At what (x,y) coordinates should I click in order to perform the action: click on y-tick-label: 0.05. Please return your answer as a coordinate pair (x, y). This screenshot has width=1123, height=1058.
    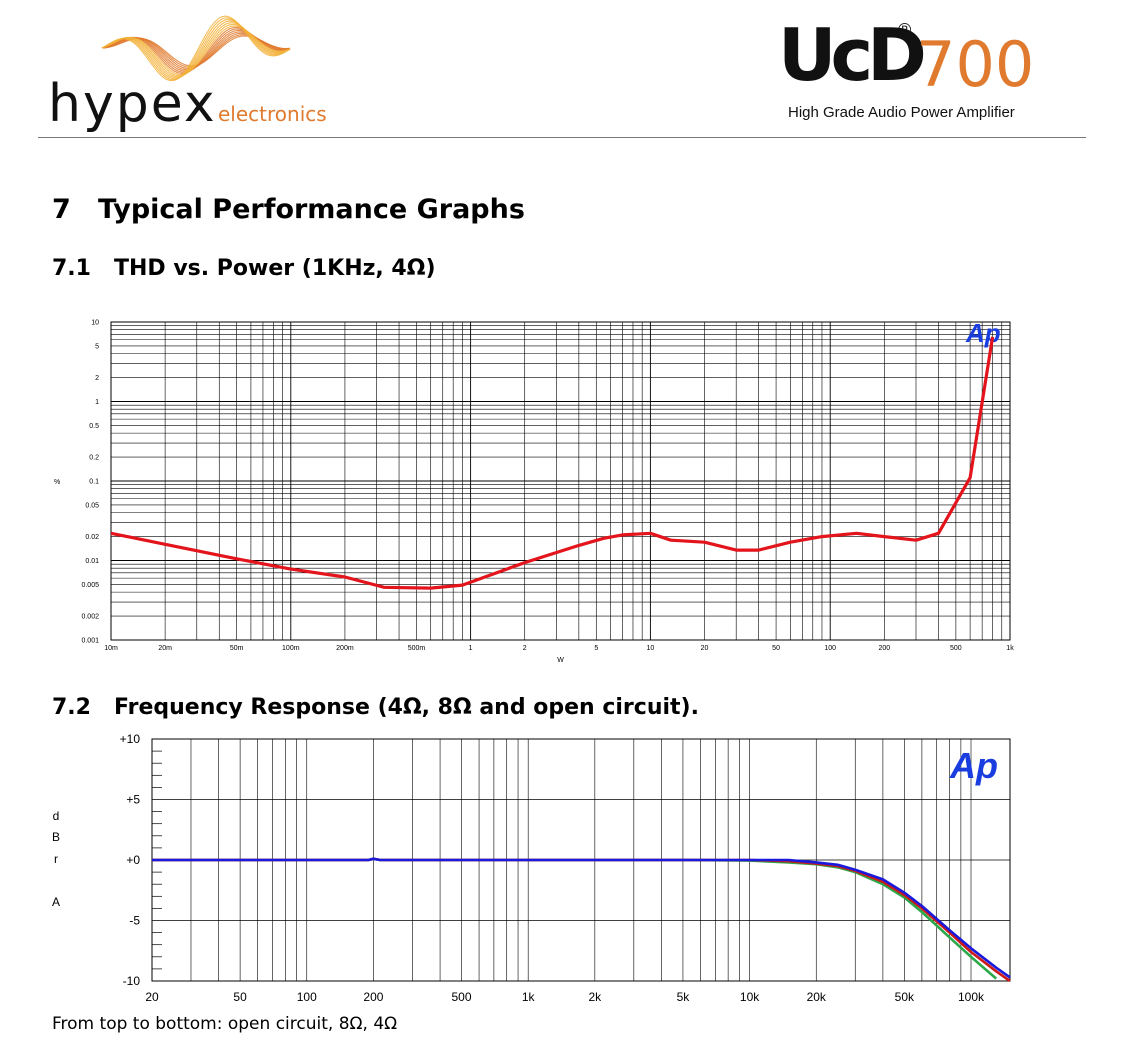
    Looking at the image, I should click on (92, 505).